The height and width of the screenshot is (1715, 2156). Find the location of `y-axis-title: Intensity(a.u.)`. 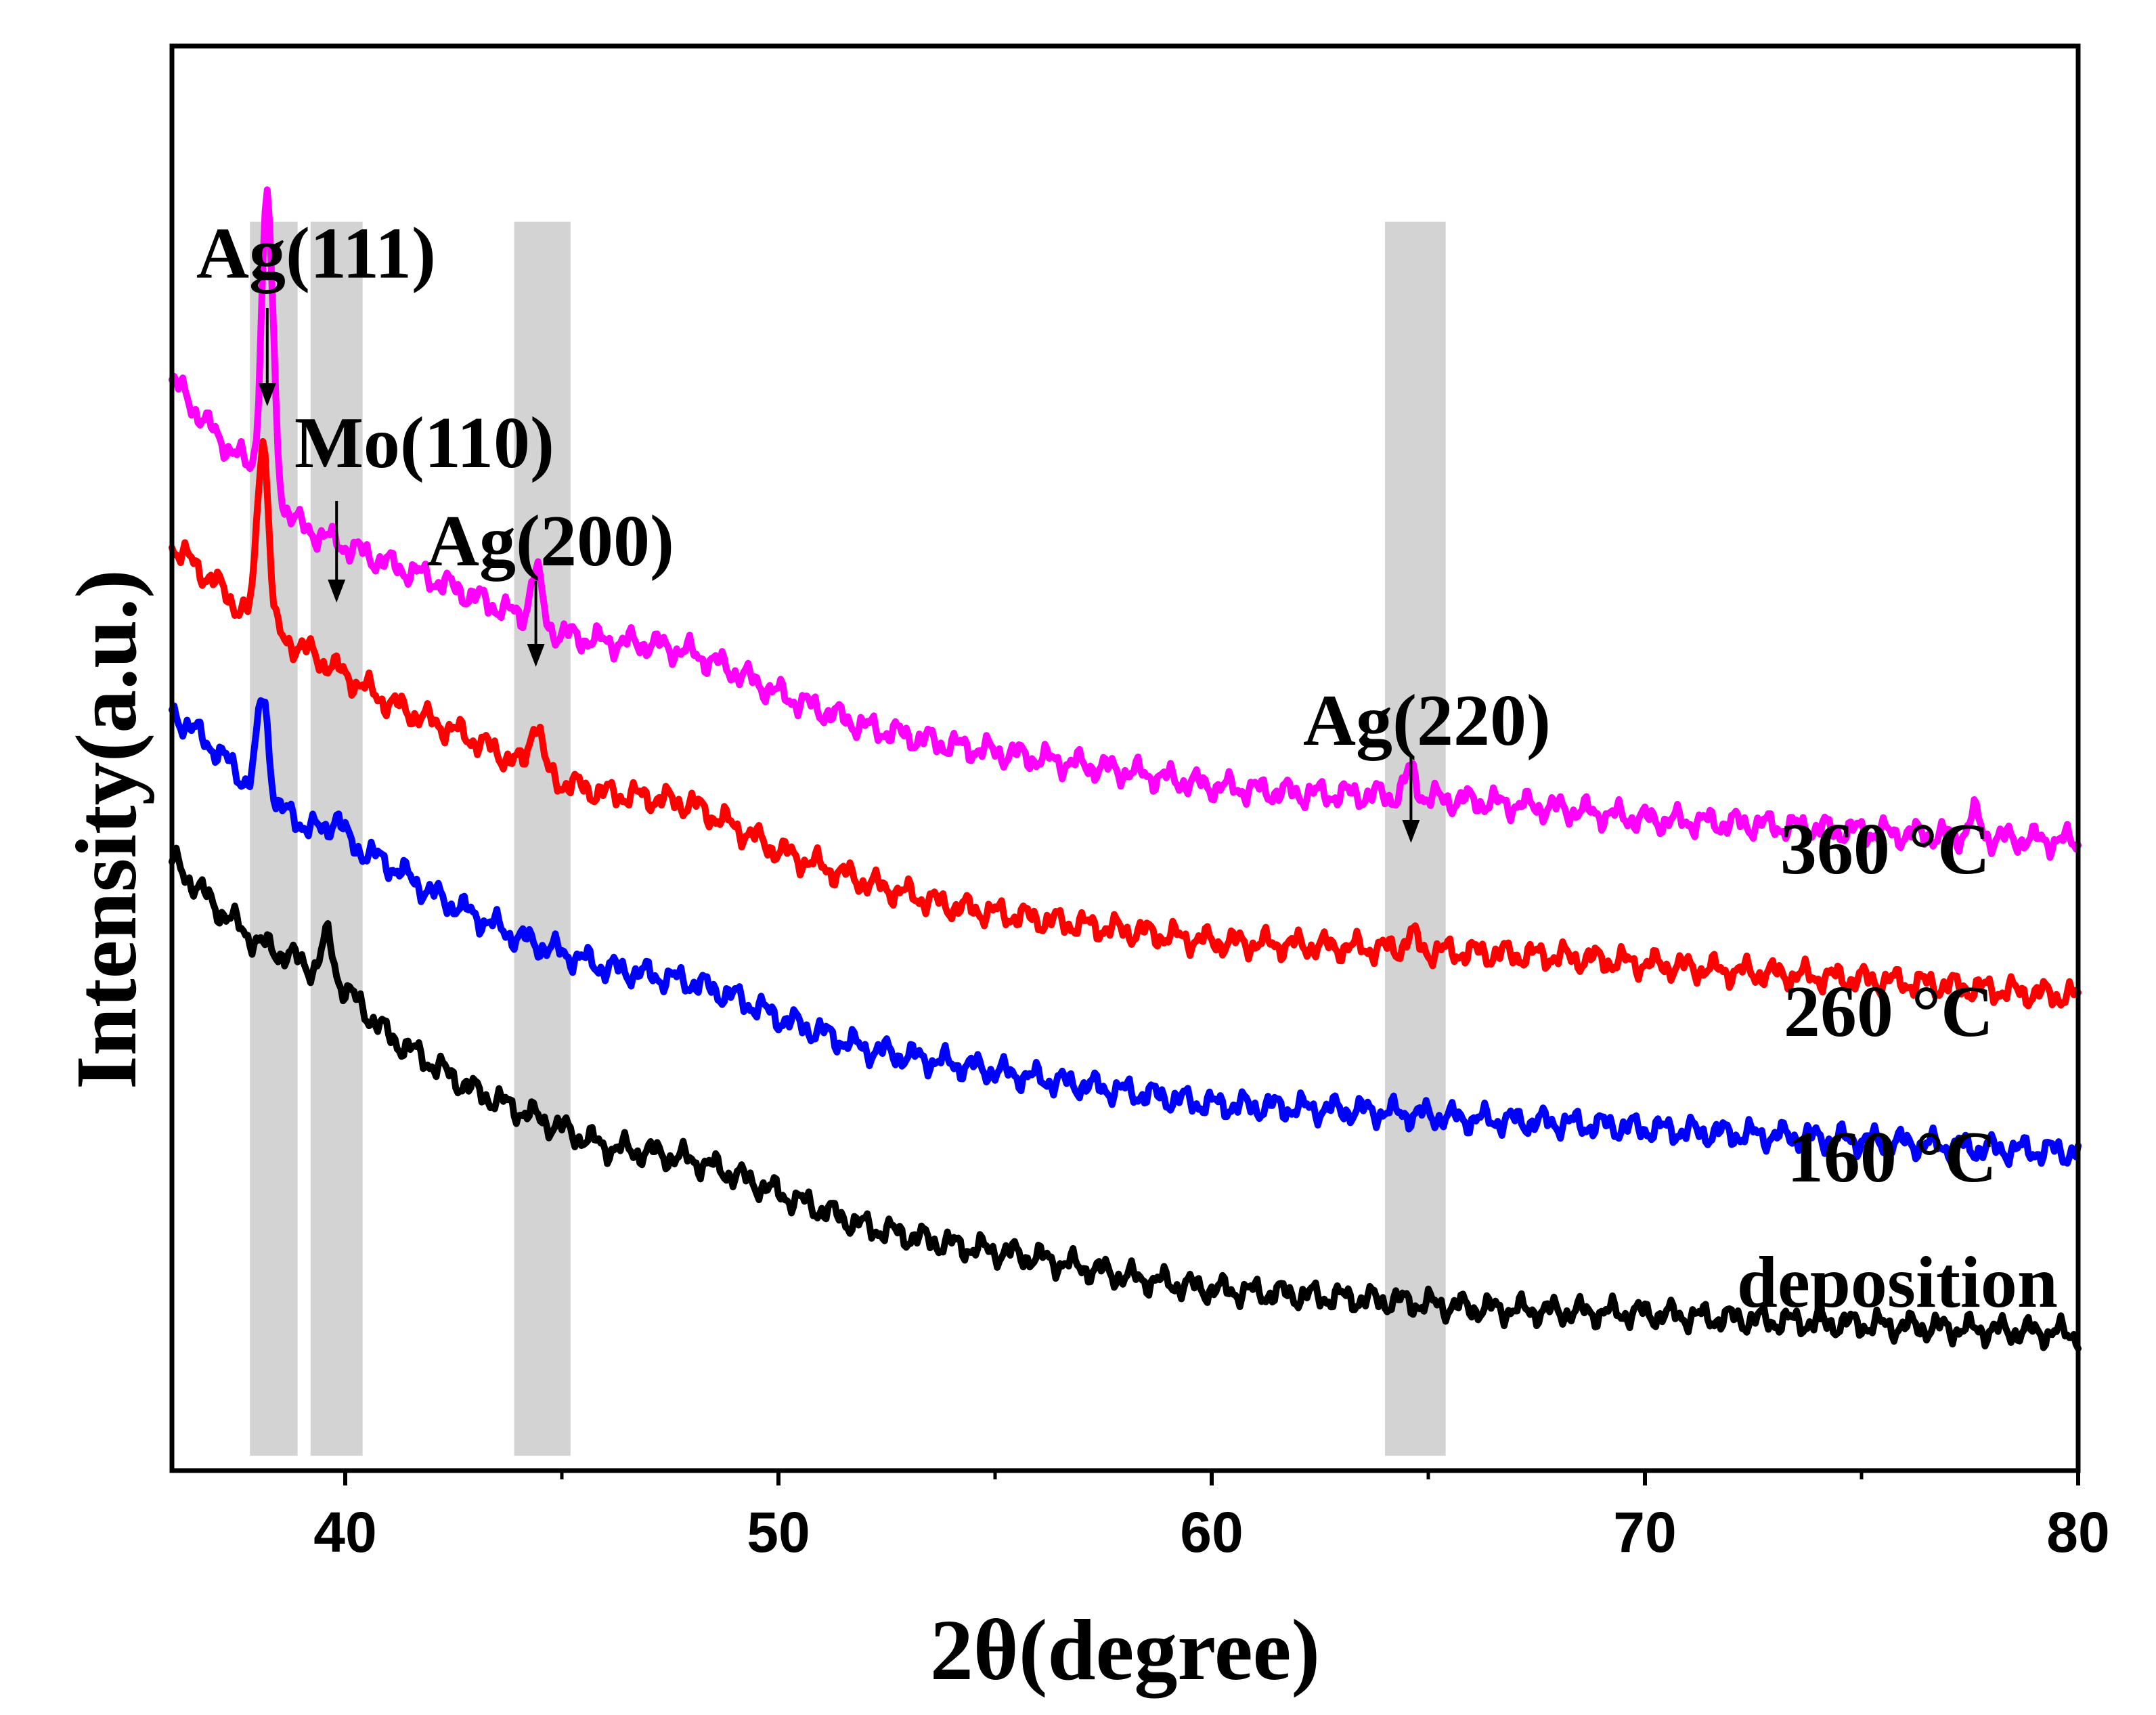

y-axis-title: Intensity(a.u.) is located at coordinates (106, 829).